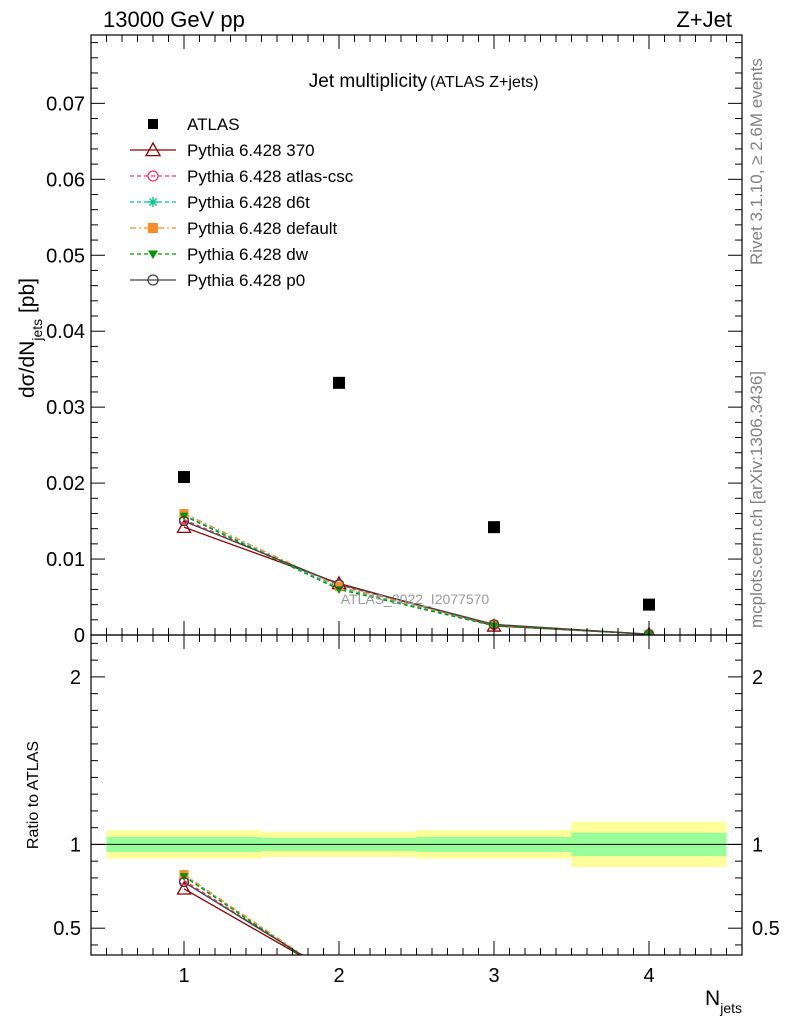 This screenshot has width=786, height=1024. What do you see at coordinates (65, 408) in the screenshot?
I see `main-y-tick-label: 0.03` at bounding box center [65, 408].